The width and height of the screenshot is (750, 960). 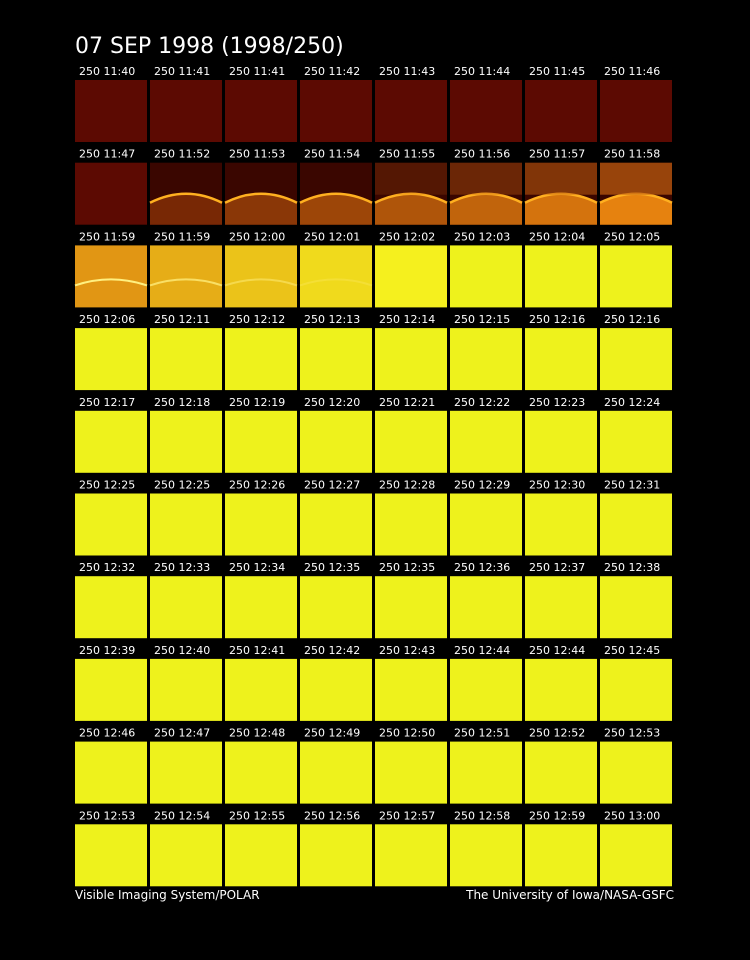 What do you see at coordinates (482, 236) in the screenshot?
I see `tile-label: 250 12:03` at bounding box center [482, 236].